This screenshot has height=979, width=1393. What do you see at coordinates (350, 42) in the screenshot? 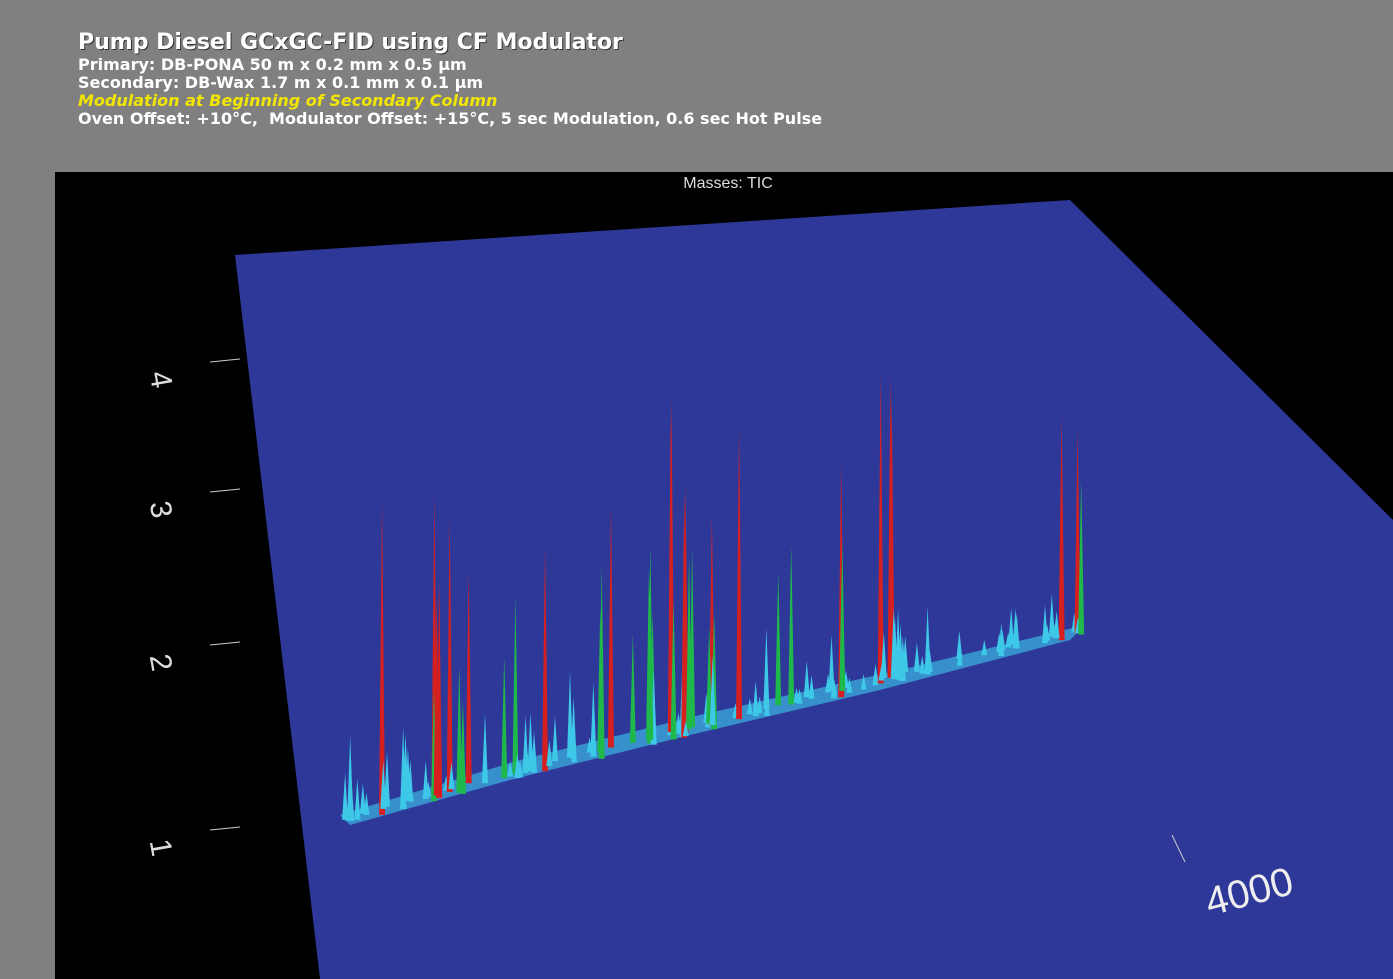
I see `header-title: Pump Diesel GCxGC-FID using CF Modulator` at bounding box center [350, 42].